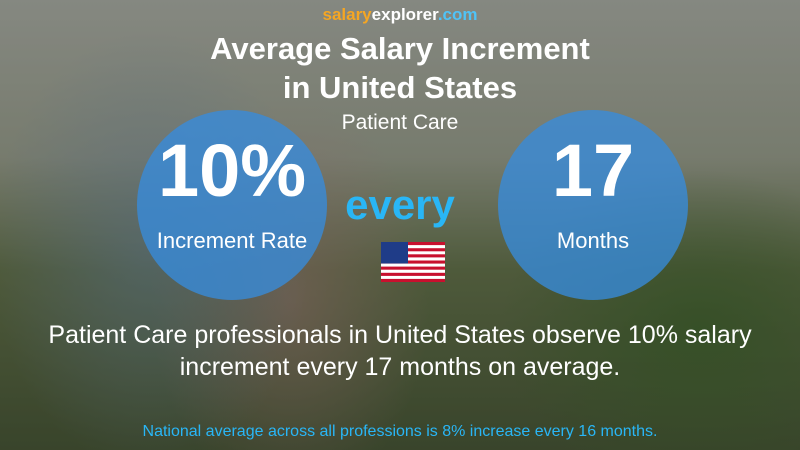 This screenshot has width=800, height=450. What do you see at coordinates (232, 170) in the screenshot?
I see `rate-value: 10%` at bounding box center [232, 170].